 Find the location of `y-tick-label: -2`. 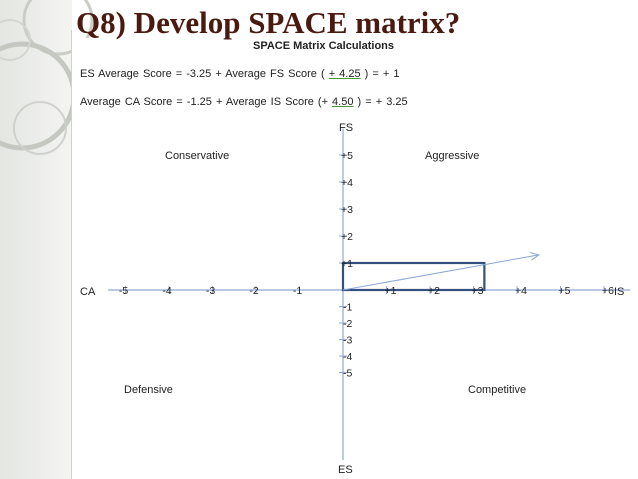

y-tick-label: -2 is located at coordinates (347, 324).